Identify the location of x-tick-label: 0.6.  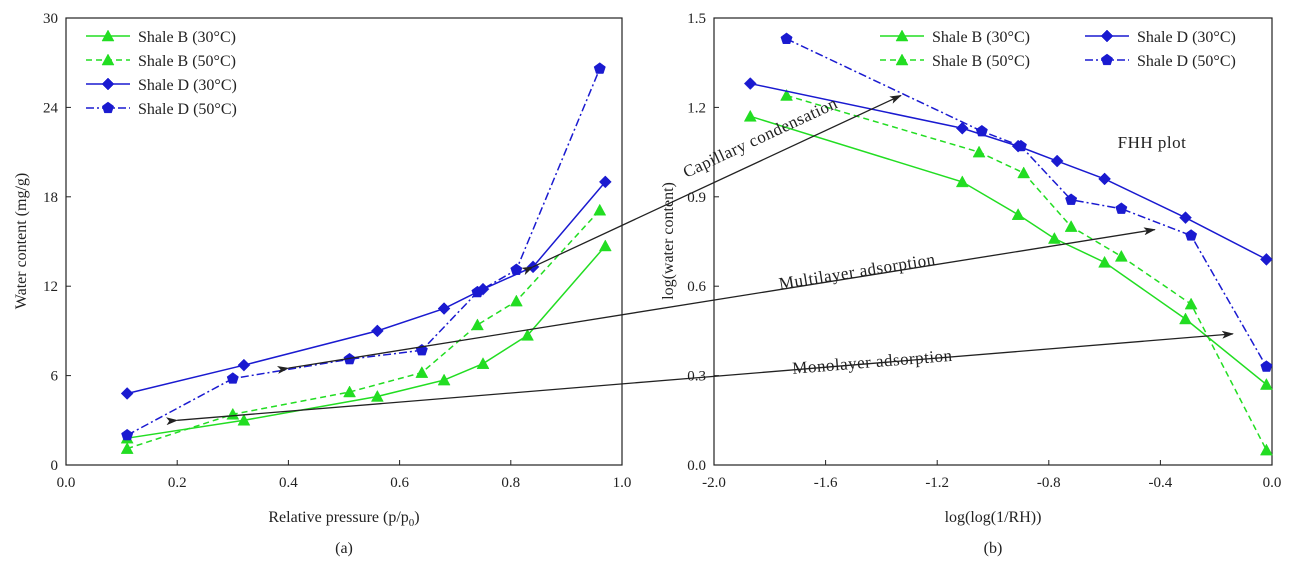
(399, 483).